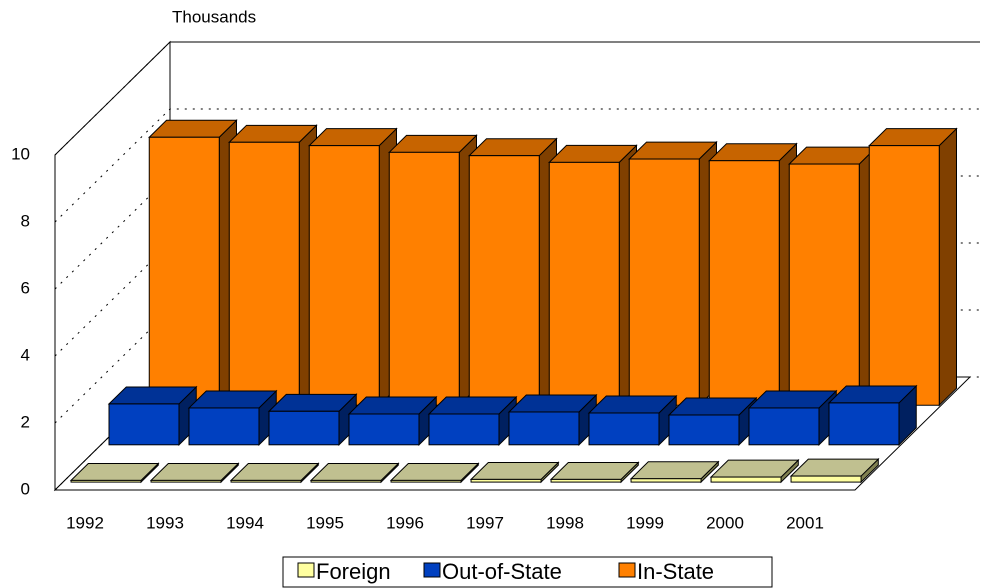 The height and width of the screenshot is (588, 982). What do you see at coordinates (25, 354) in the screenshot?
I see `y-tick-label: 4` at bounding box center [25, 354].